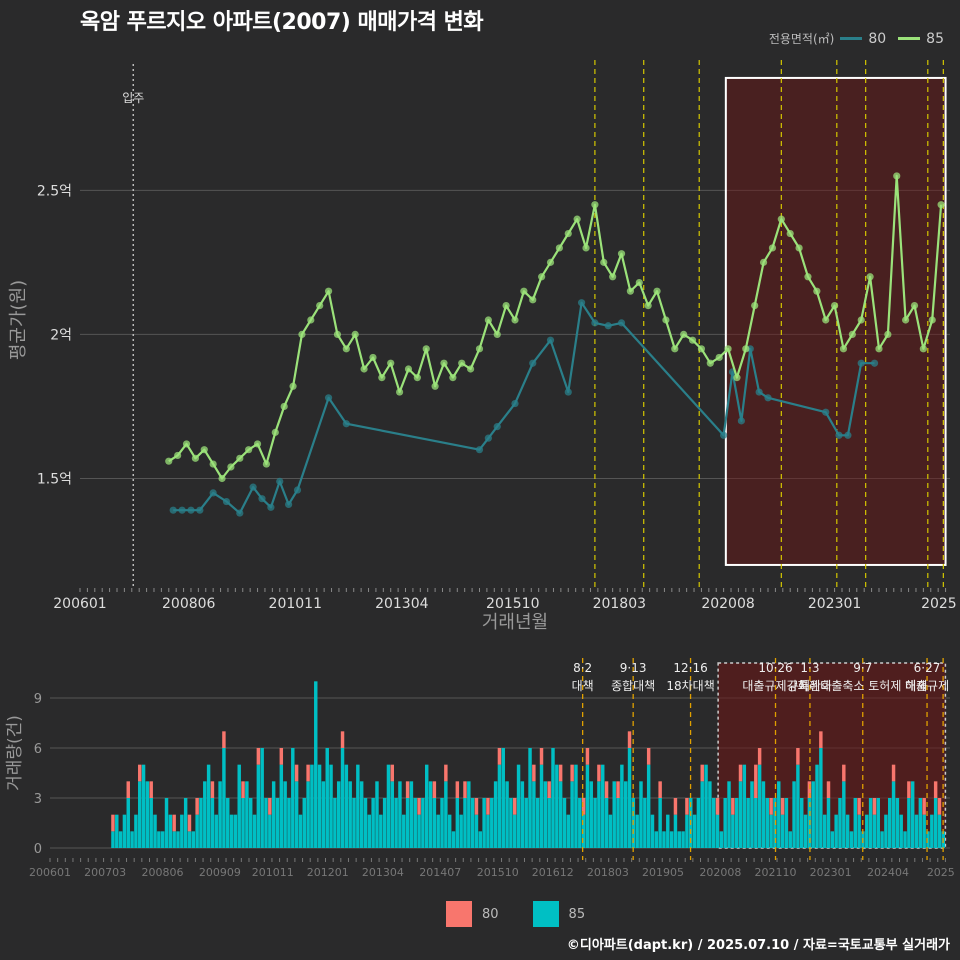  I want to click on legend-title: 전용면적(㎡), so click(801, 39).